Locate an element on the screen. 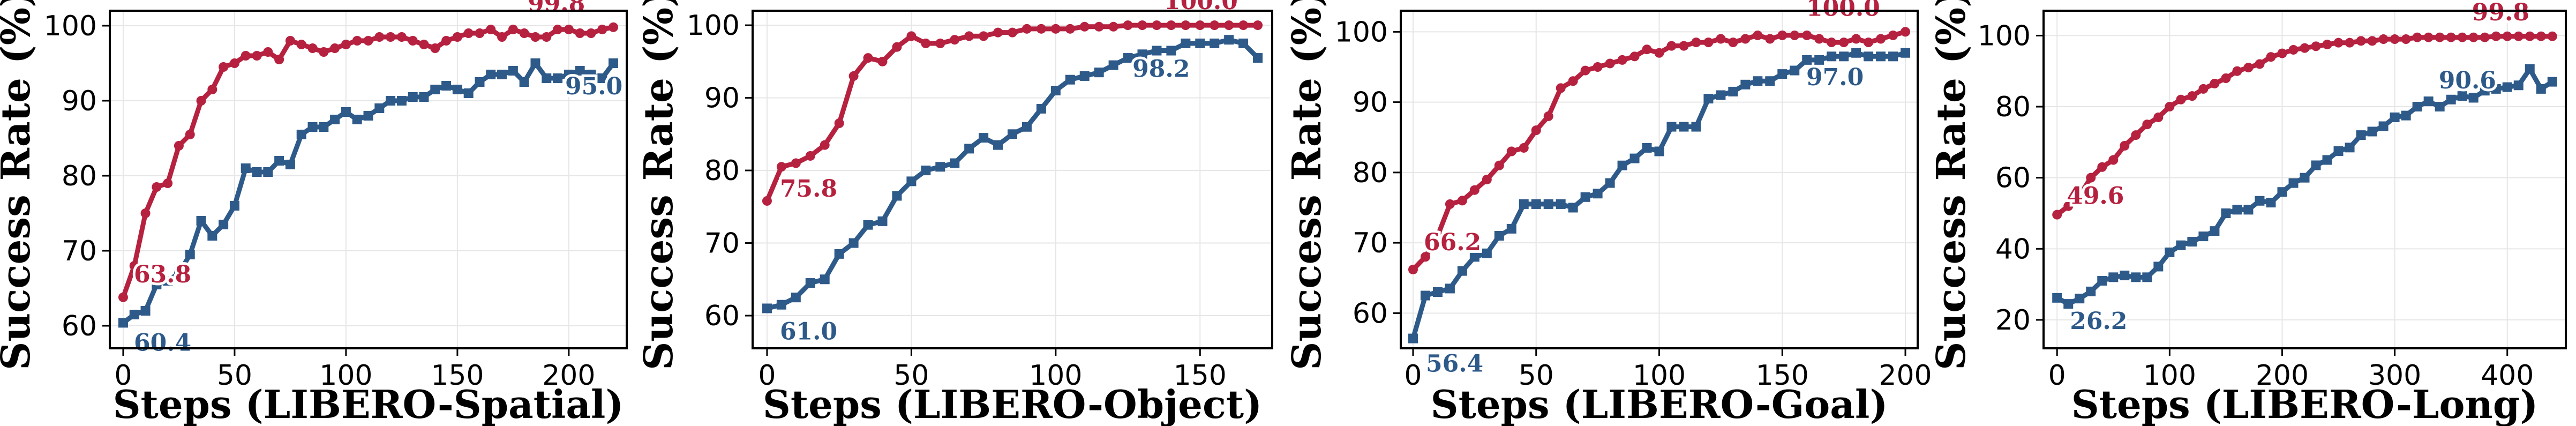 The height and width of the screenshot is (426, 2576). y-tick-label: 70 is located at coordinates (79, 251).